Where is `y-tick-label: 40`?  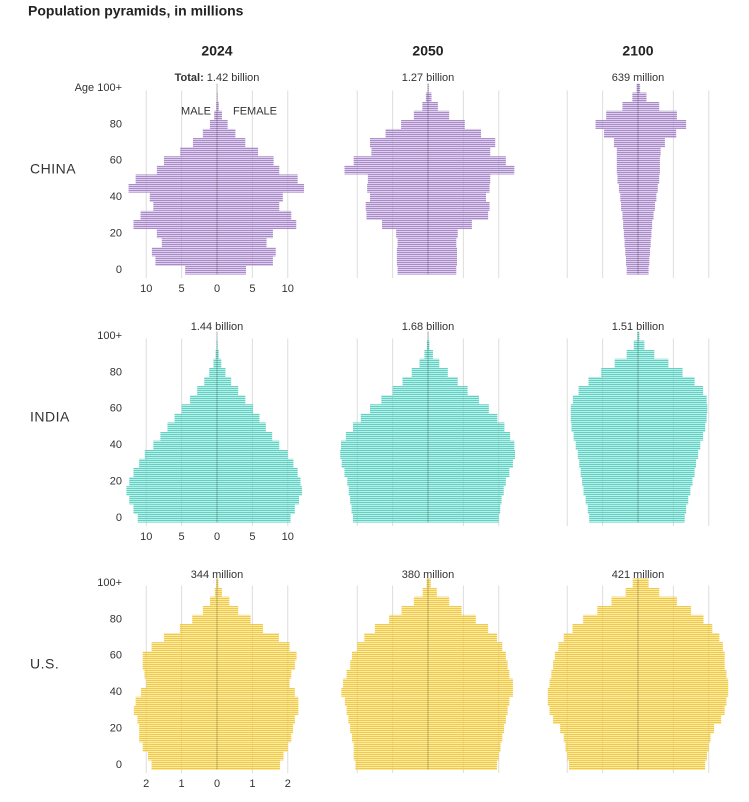 y-tick-label: 40 is located at coordinates (116, 445).